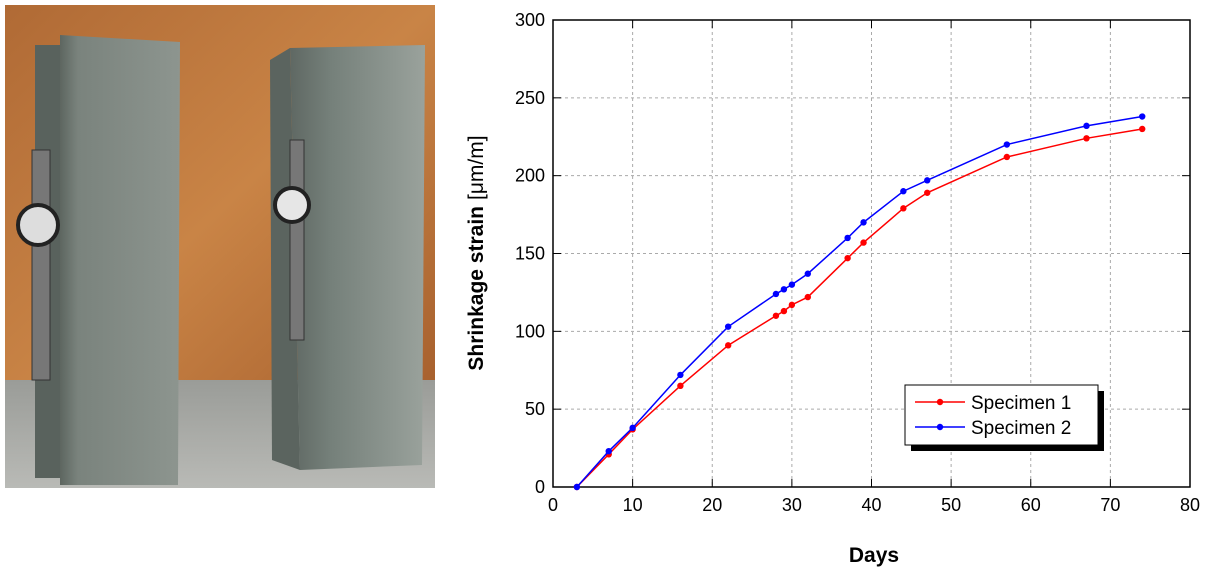 The image size is (1209, 577). What do you see at coordinates (1031, 505) in the screenshot?
I see `x-tick-label: 60` at bounding box center [1031, 505].